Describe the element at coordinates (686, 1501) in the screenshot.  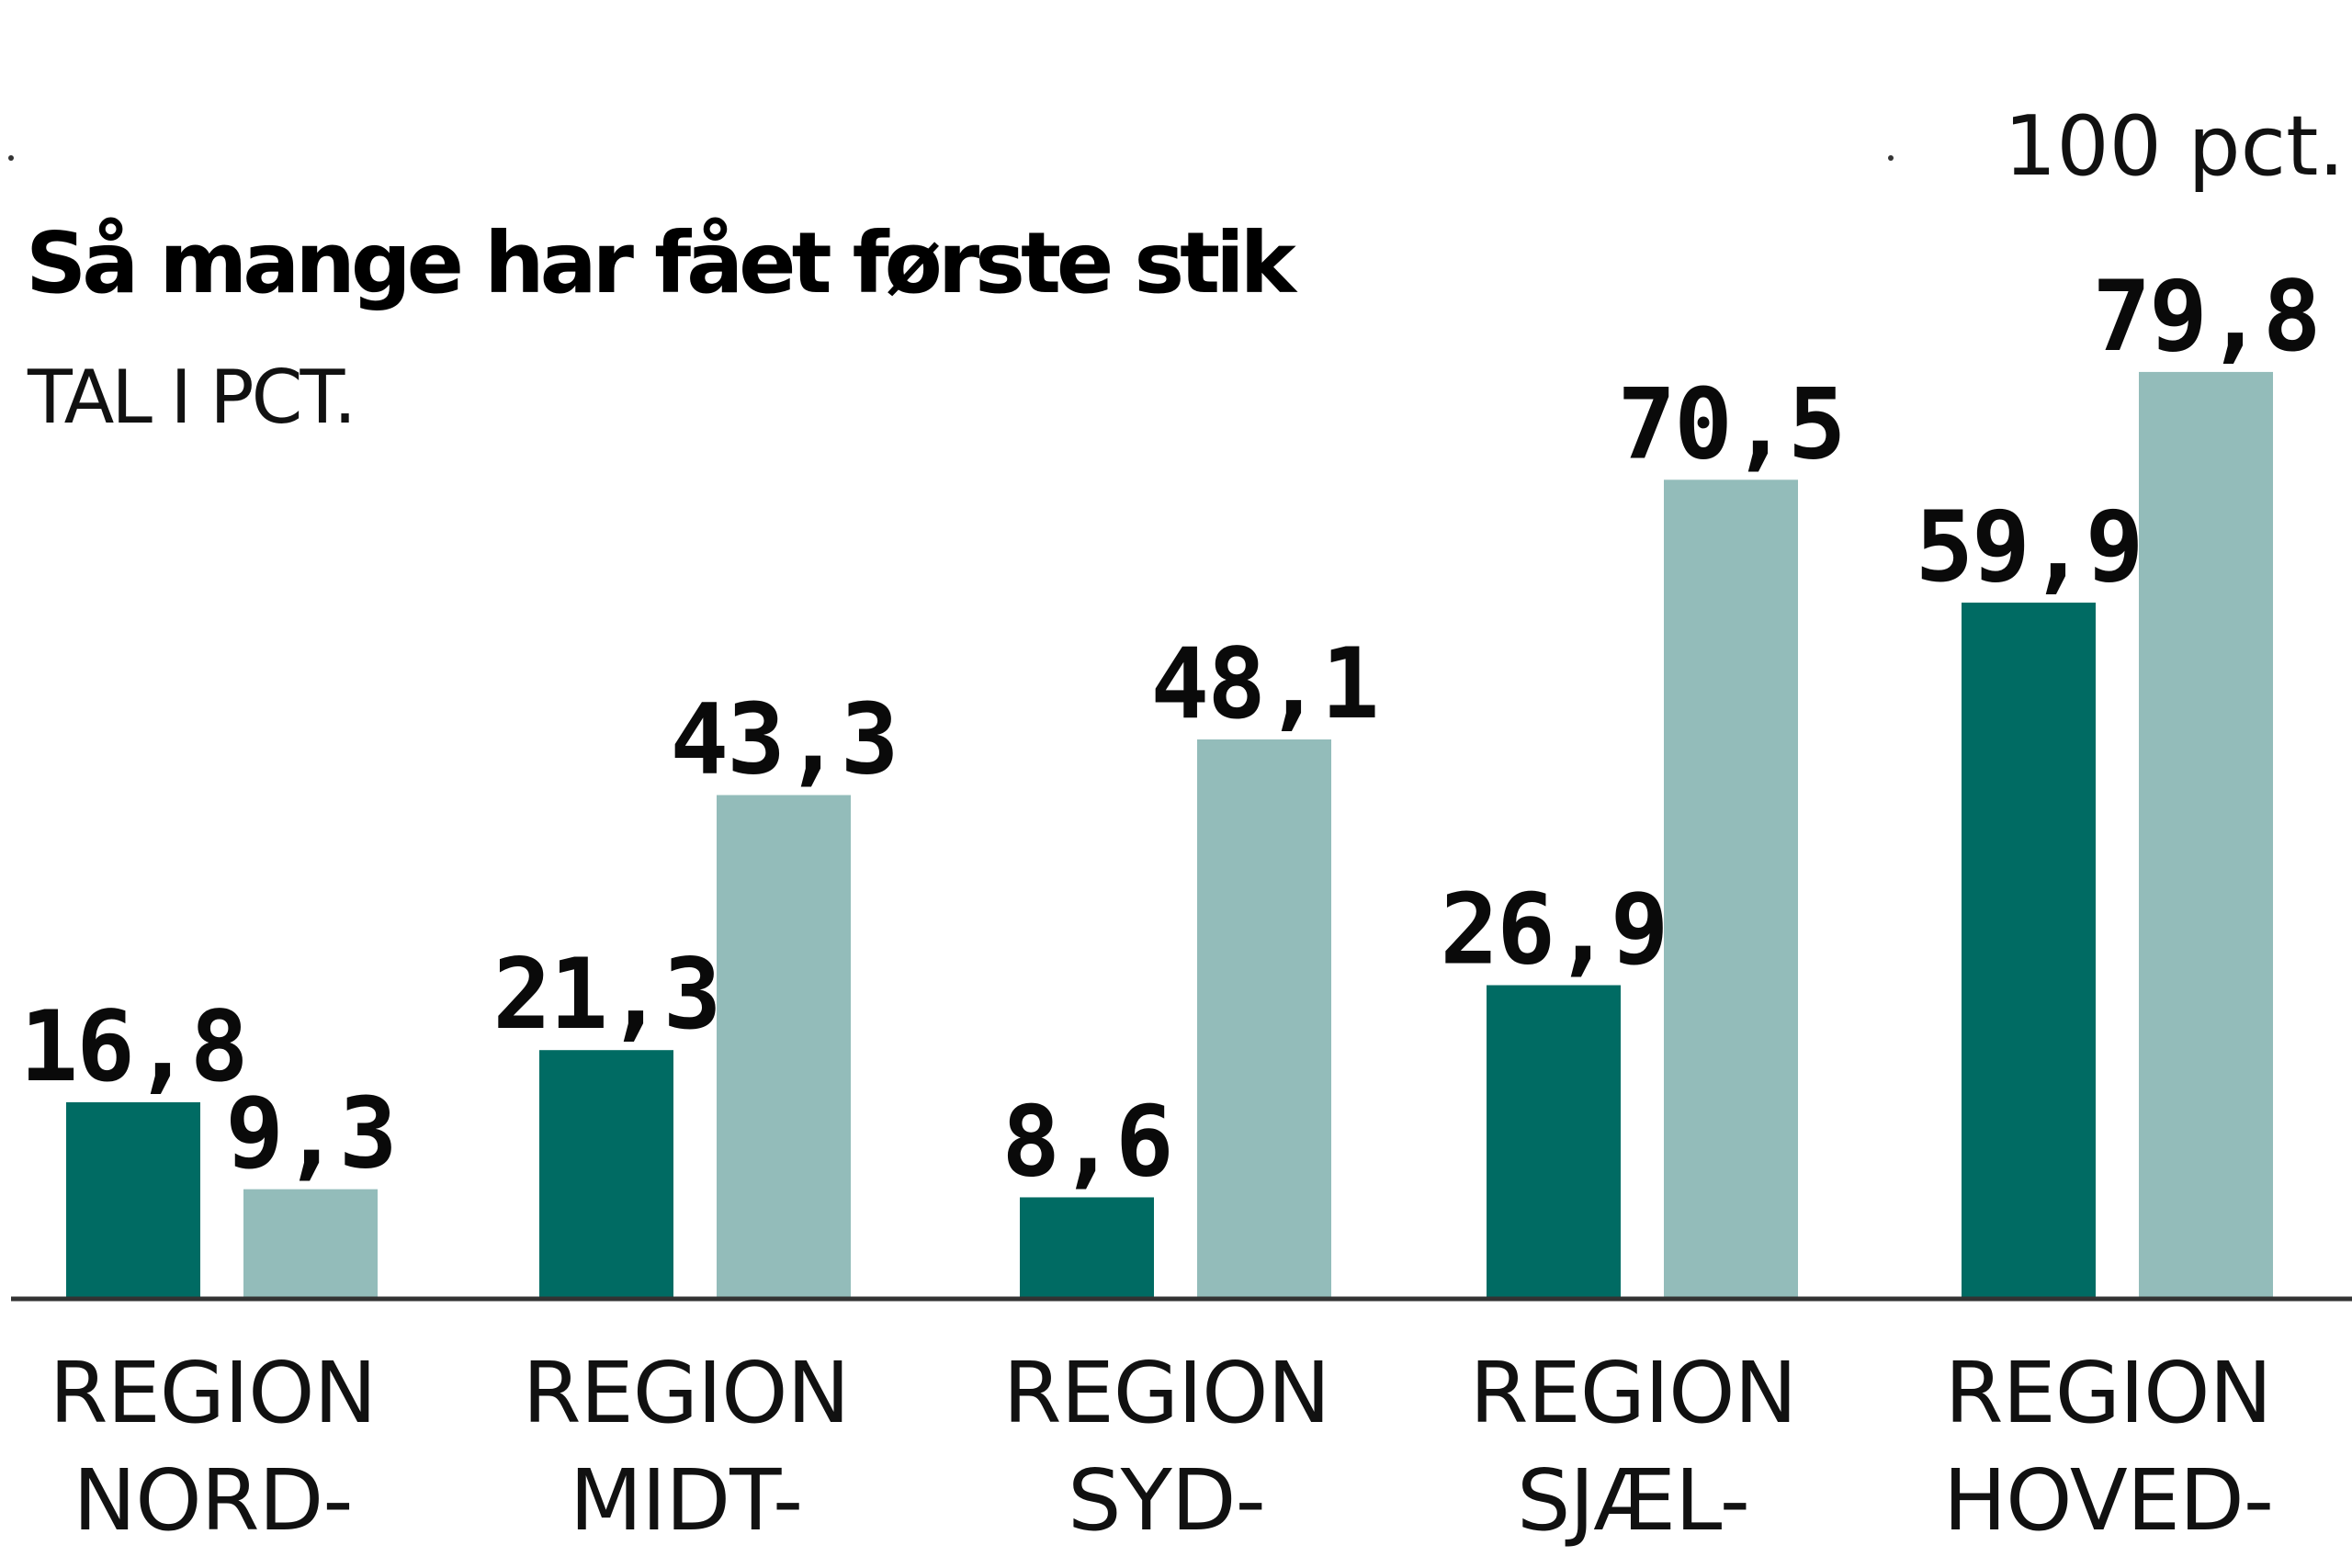
I see `category-label-midt-line-2: MIDT-` at that location.